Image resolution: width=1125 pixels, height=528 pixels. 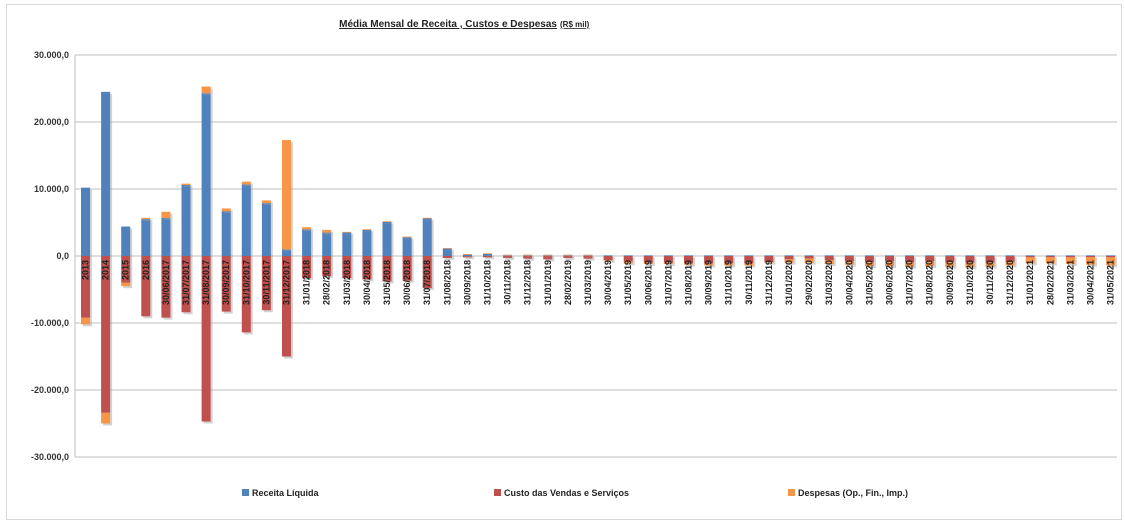 What do you see at coordinates (749, 282) in the screenshot?
I see `x-tick-label: 30/11/2019` at bounding box center [749, 282].